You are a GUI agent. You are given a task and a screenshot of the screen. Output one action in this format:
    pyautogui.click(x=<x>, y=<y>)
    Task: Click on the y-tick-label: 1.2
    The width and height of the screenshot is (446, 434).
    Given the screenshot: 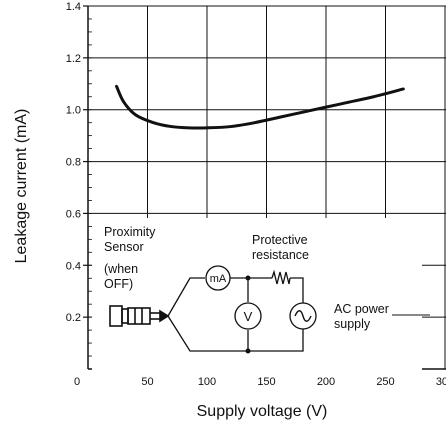 What is the action you would take?
    pyautogui.click(x=73, y=59)
    